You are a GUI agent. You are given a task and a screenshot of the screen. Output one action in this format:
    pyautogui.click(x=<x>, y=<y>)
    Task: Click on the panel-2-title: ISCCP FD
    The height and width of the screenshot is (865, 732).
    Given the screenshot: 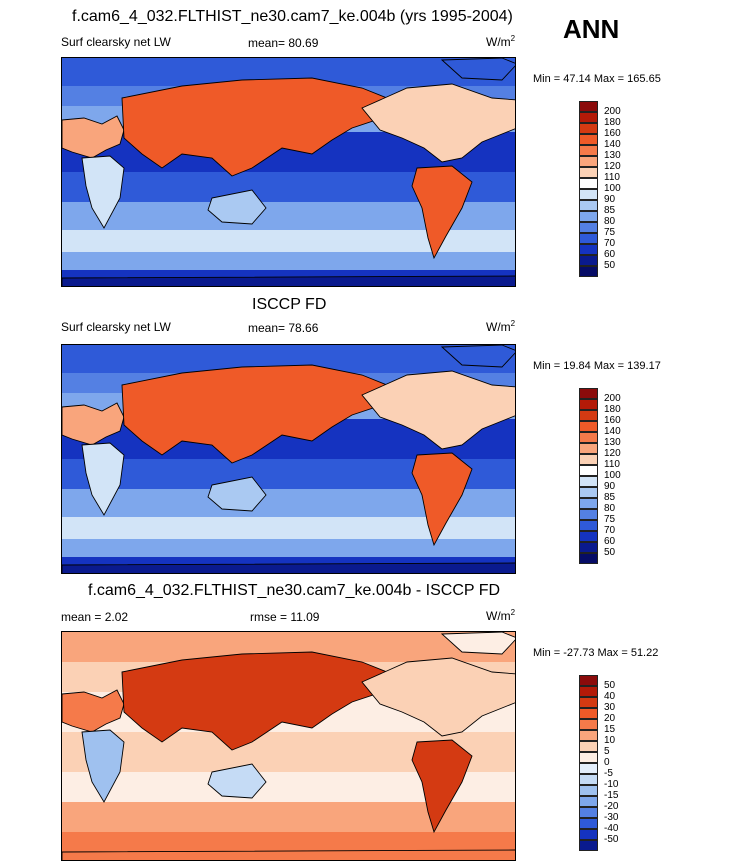 What is the action you would take?
    pyautogui.click(x=289, y=304)
    